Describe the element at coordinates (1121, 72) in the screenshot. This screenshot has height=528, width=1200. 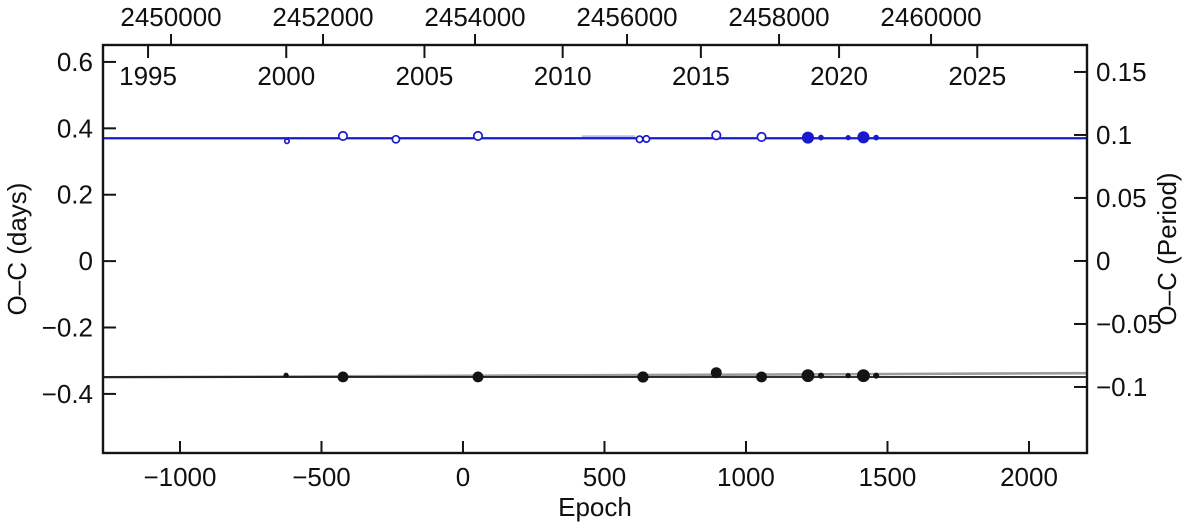
I see `oc-period-tick-label: 0.15` at that location.